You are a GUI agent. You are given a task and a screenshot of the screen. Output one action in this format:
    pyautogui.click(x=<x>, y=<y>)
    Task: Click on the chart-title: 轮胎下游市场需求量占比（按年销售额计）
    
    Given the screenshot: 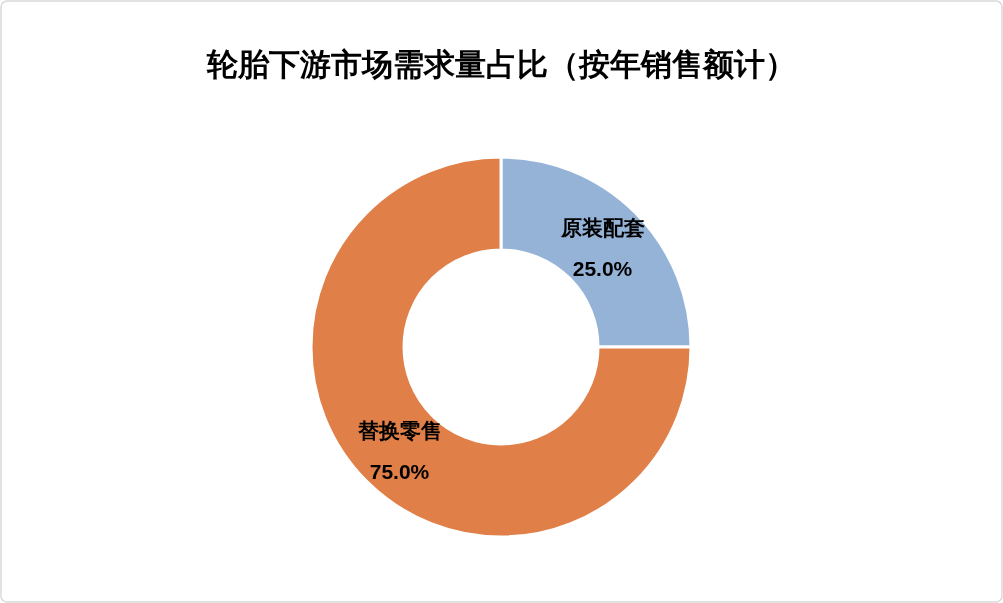 What is the action you would take?
    pyautogui.click(x=500, y=64)
    